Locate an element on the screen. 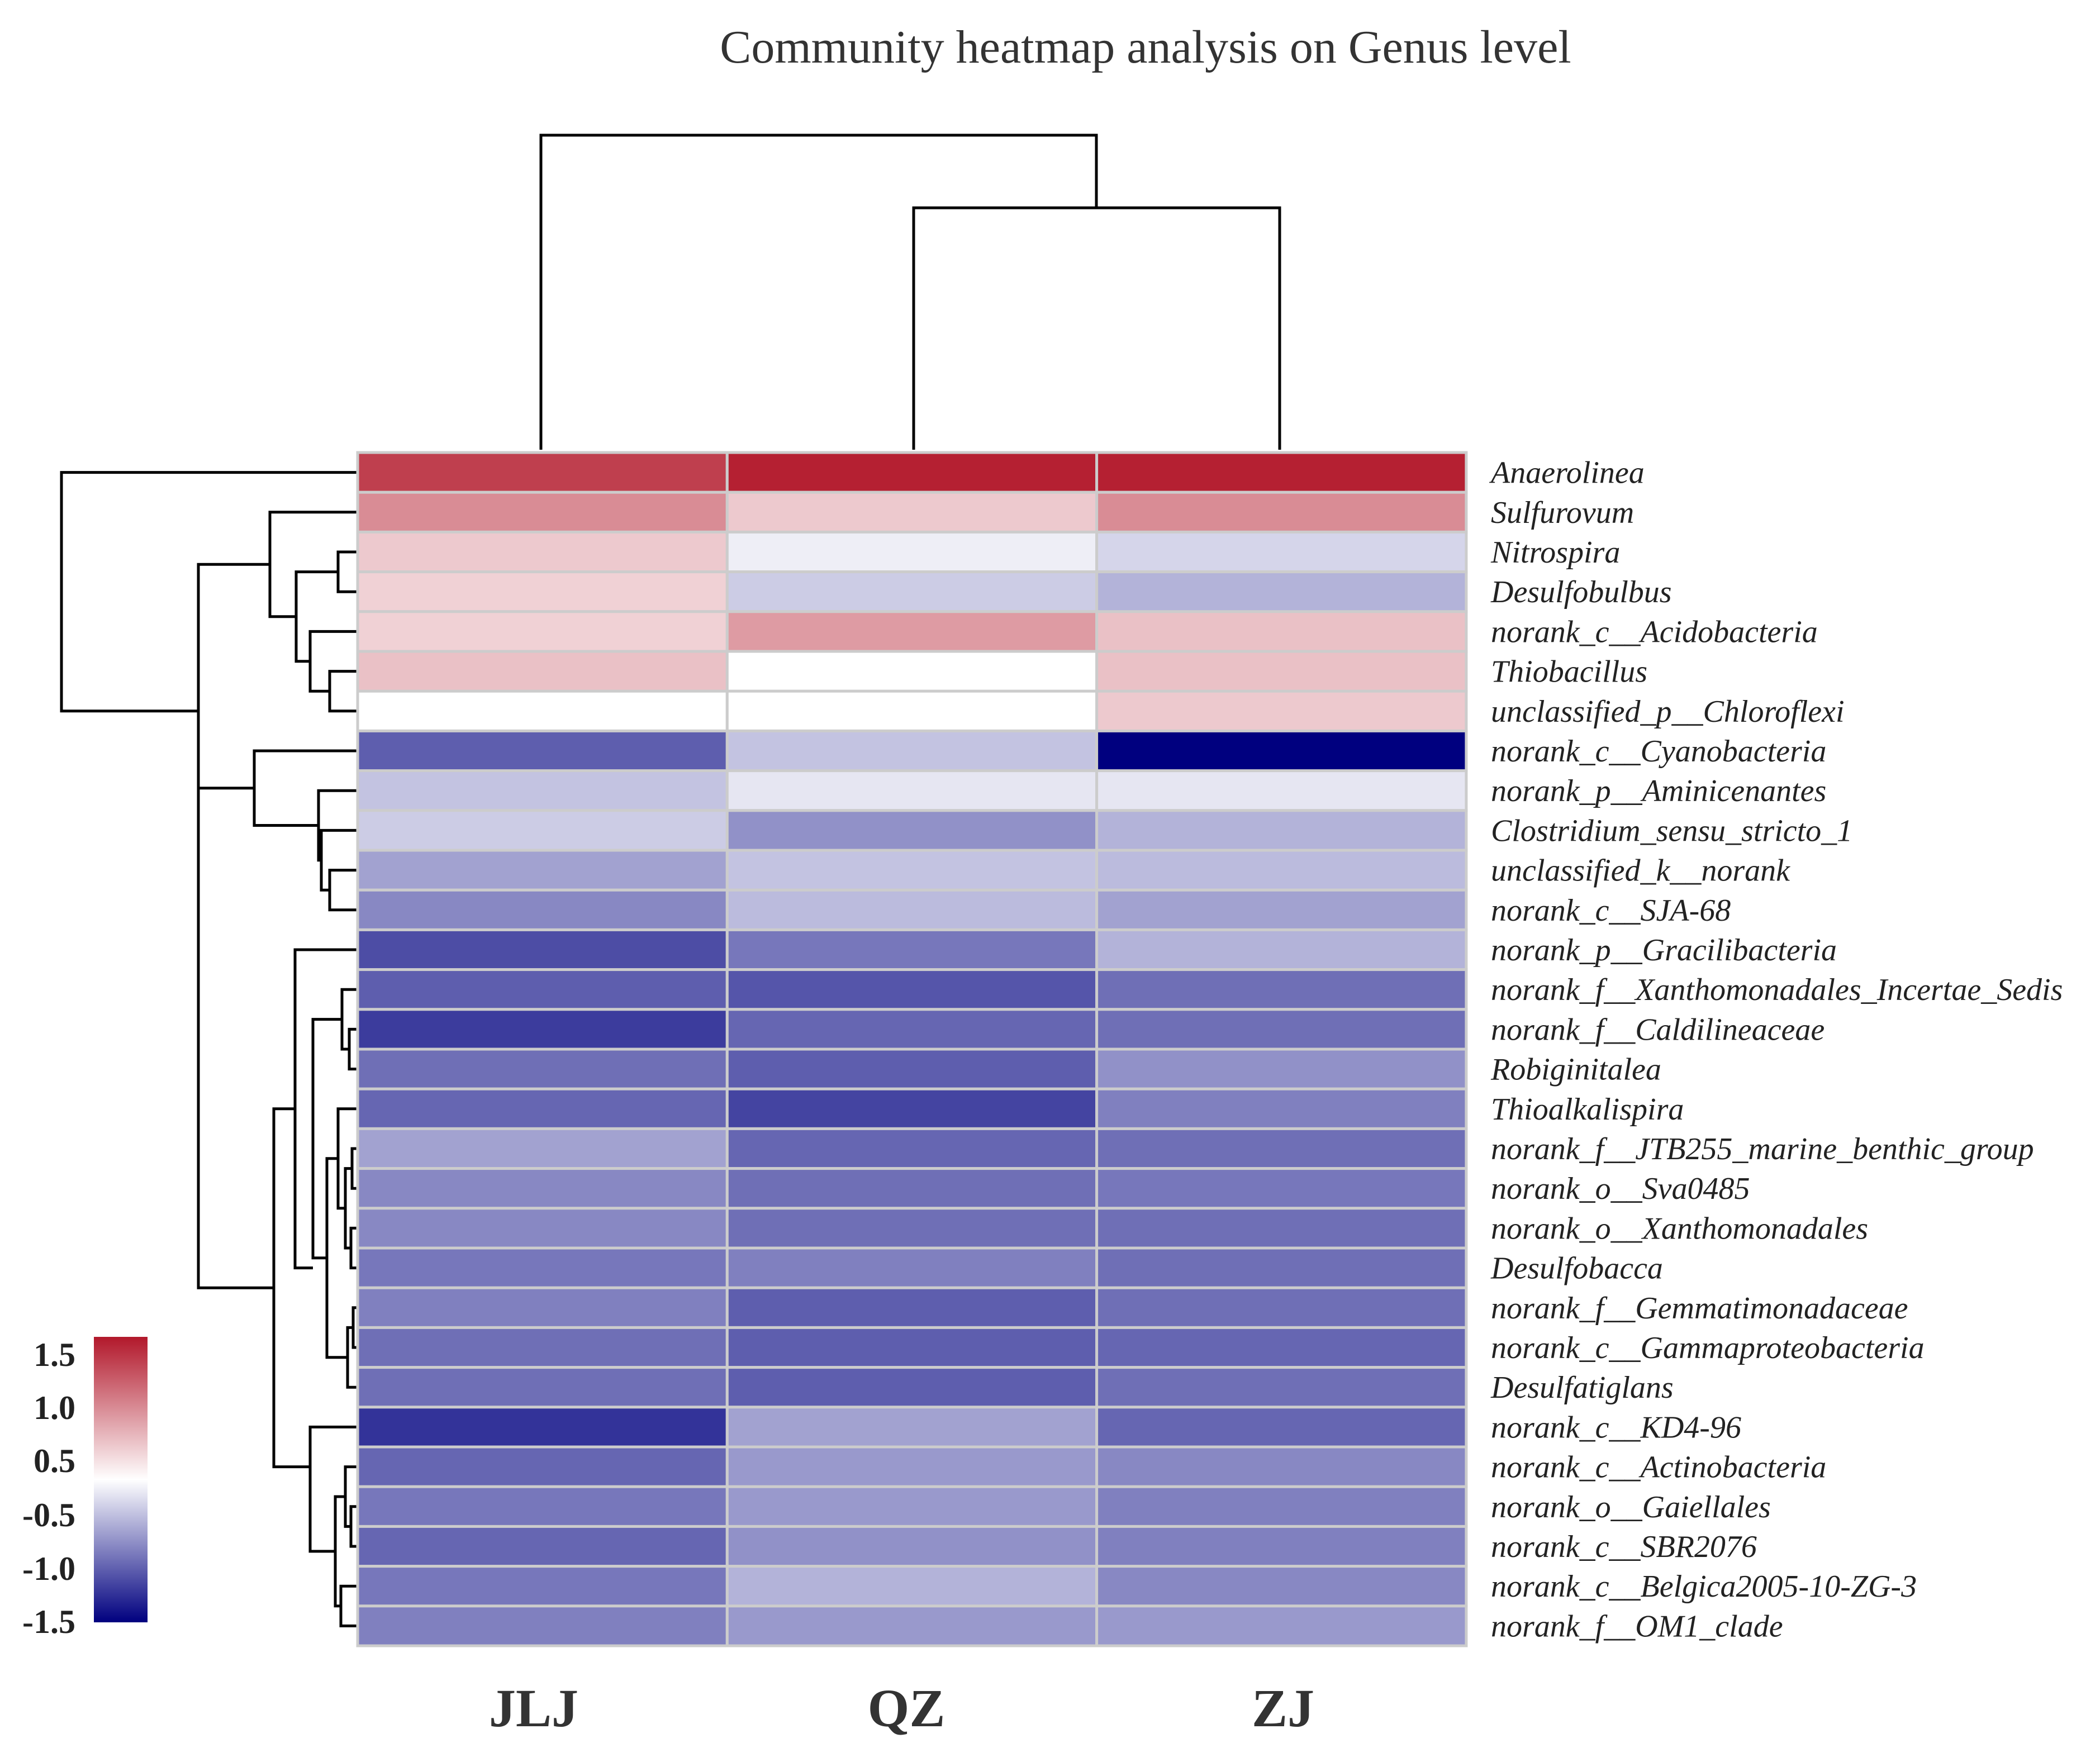  row-label: Thiobacillus is located at coordinates (1569, 672).